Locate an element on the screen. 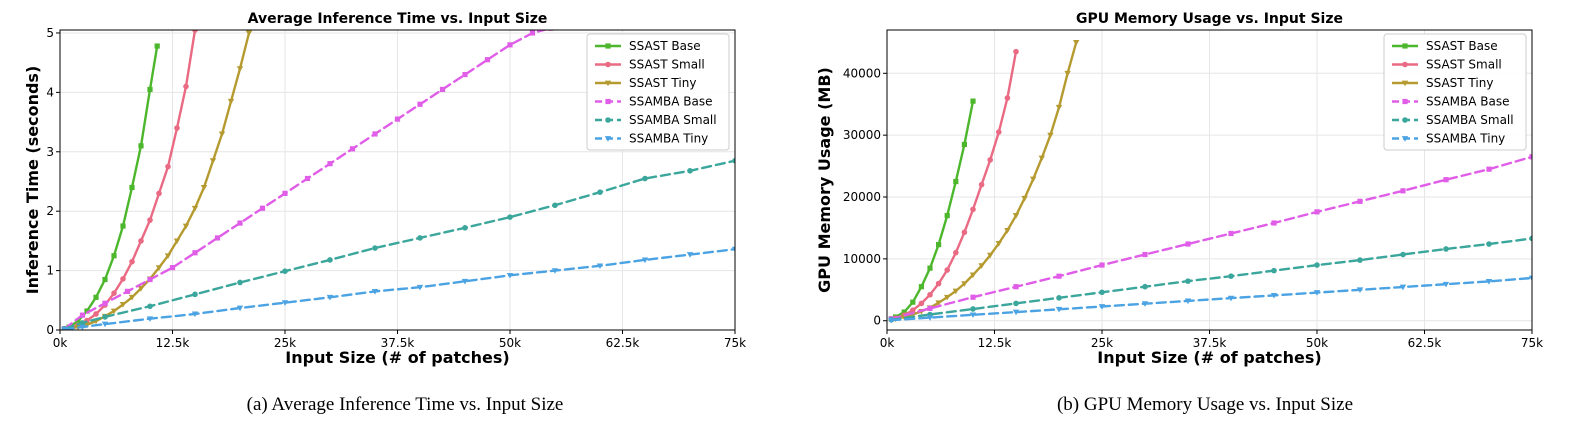 The width and height of the screenshot is (1570, 427). x-tick-label: 25k is located at coordinates (285, 343).